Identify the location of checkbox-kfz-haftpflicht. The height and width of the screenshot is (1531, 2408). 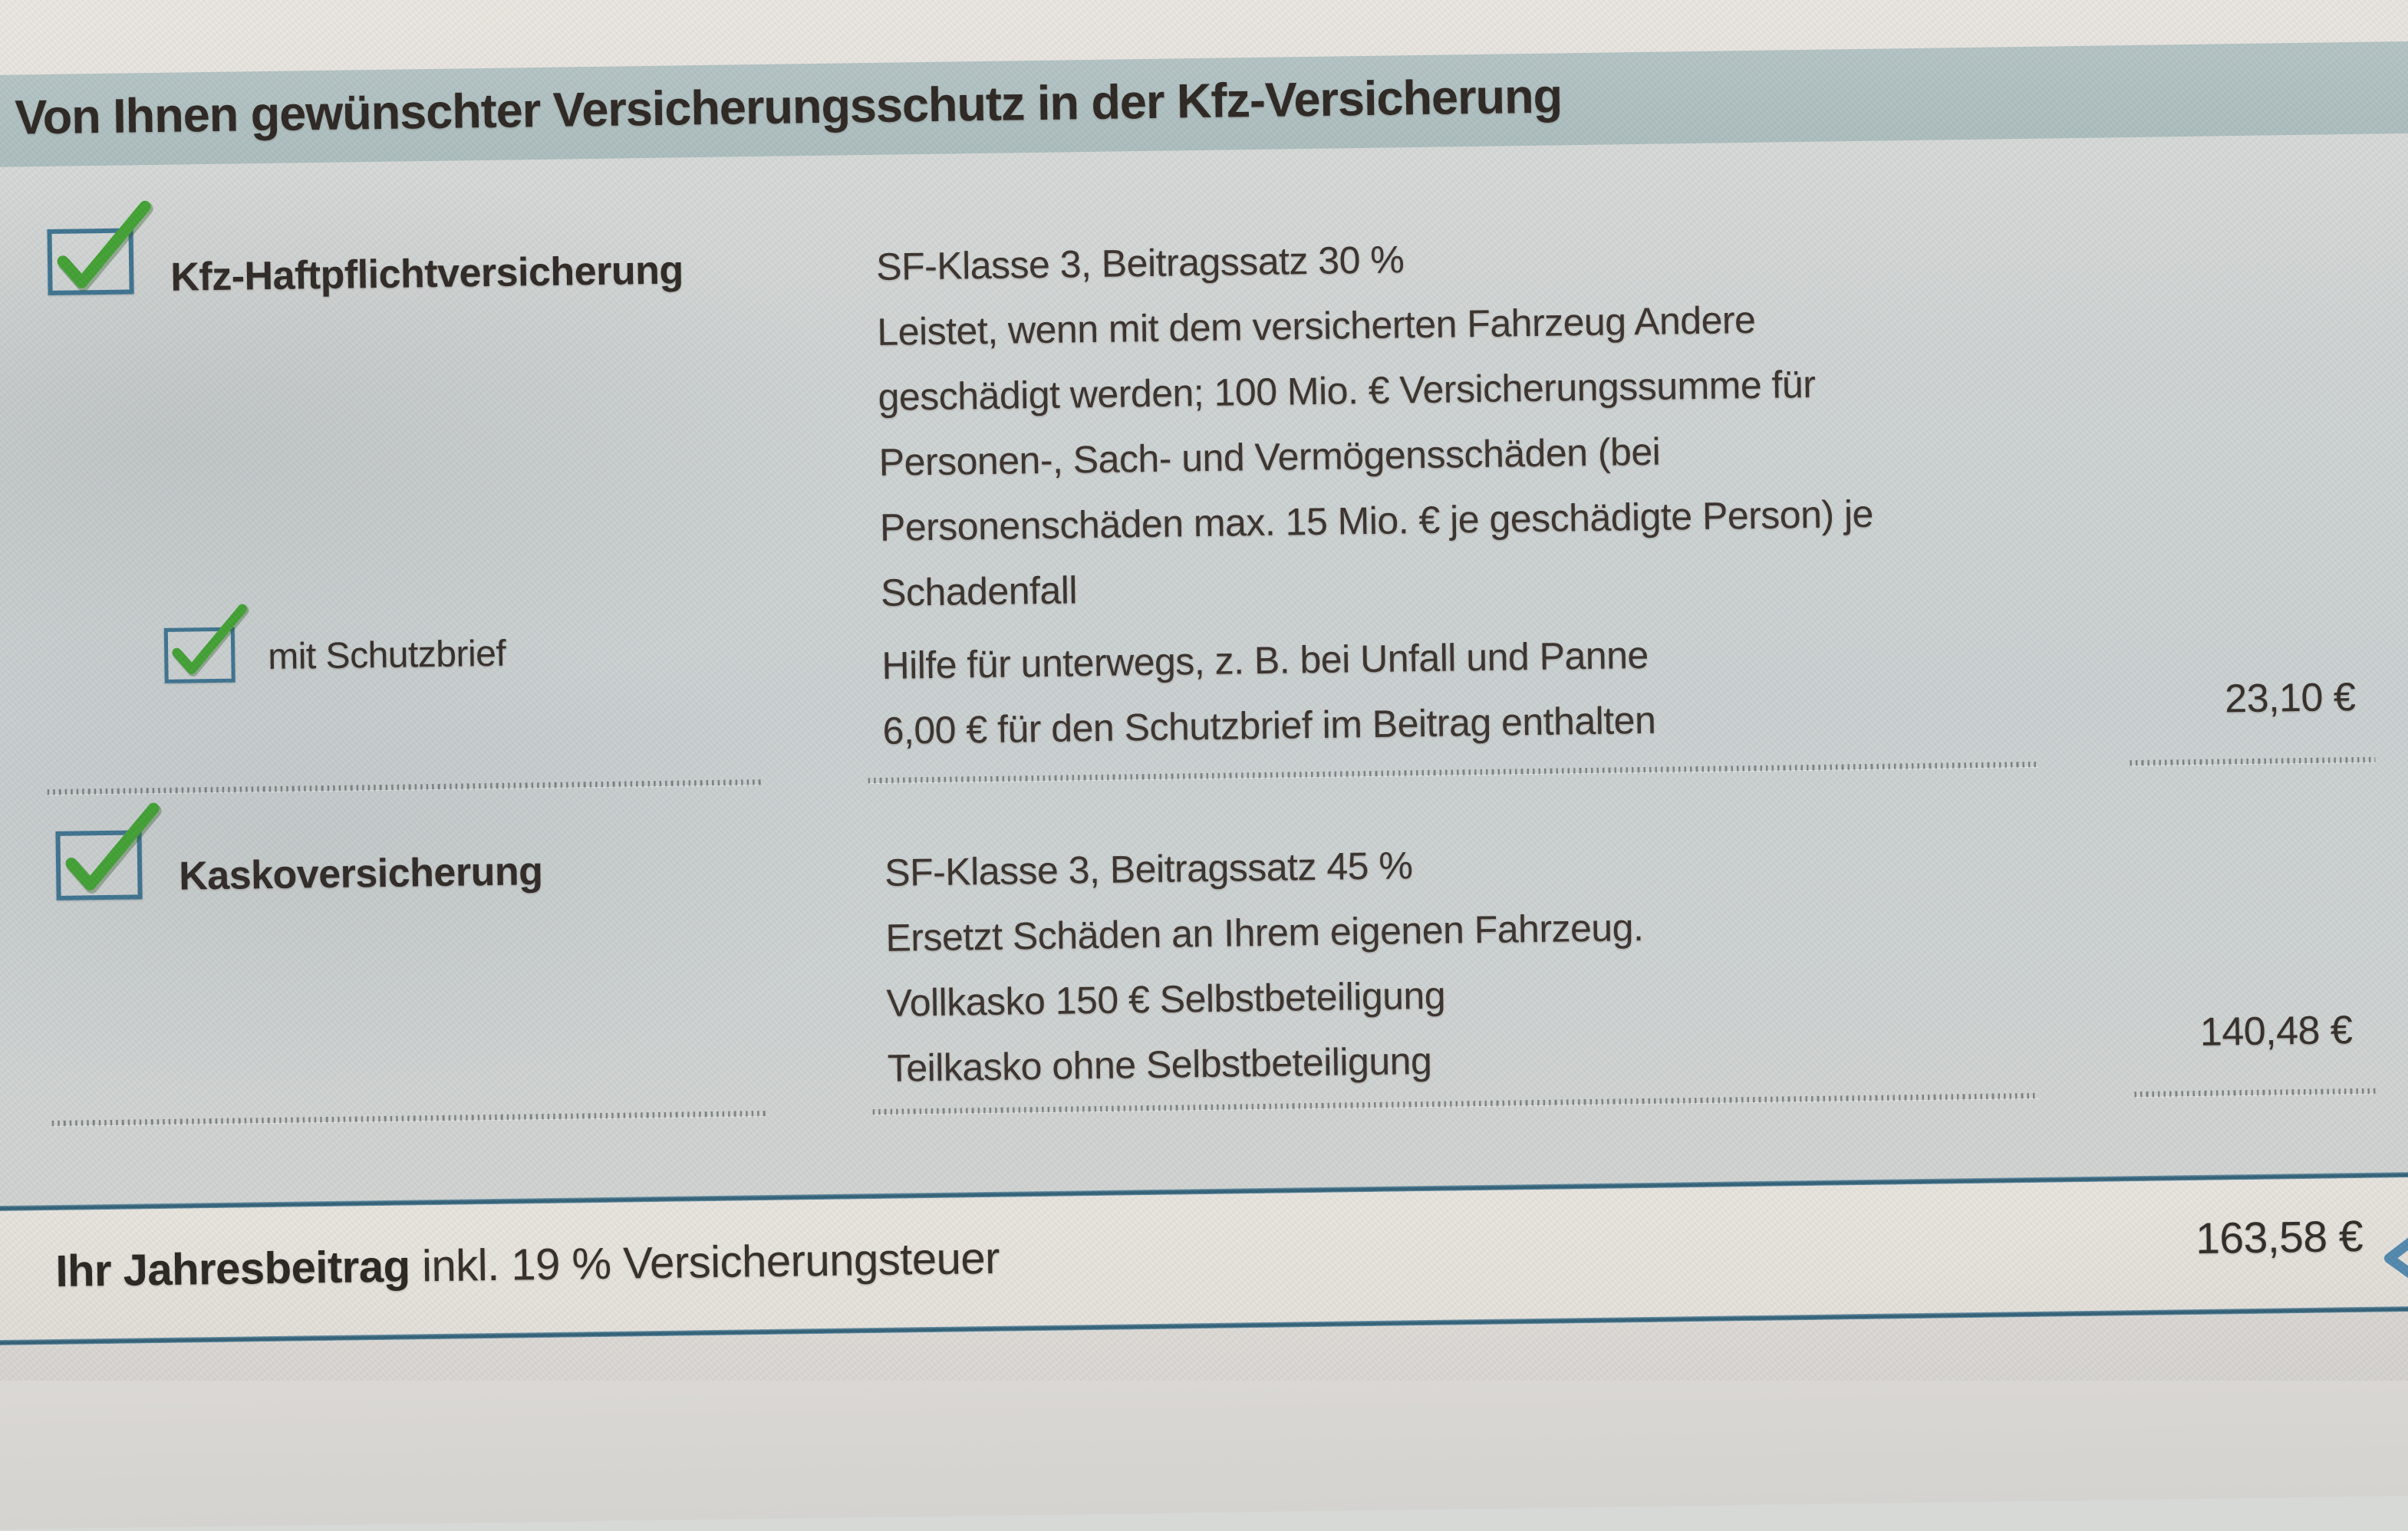
(100, 247).